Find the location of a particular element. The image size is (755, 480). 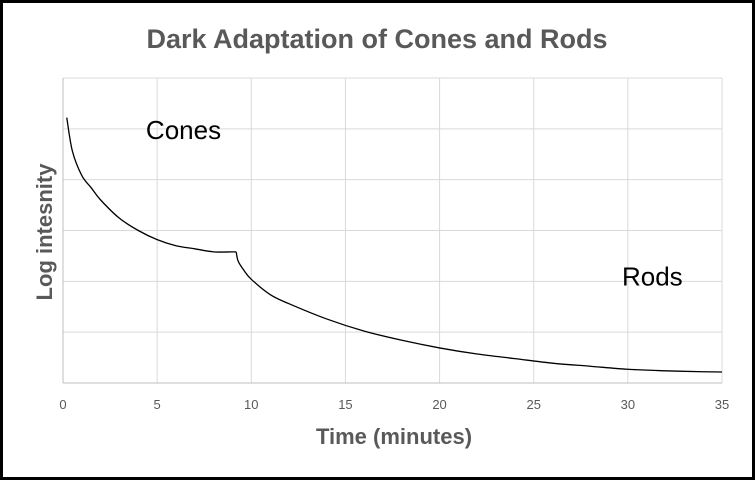

x-tick-label: 35 is located at coordinates (722, 404).